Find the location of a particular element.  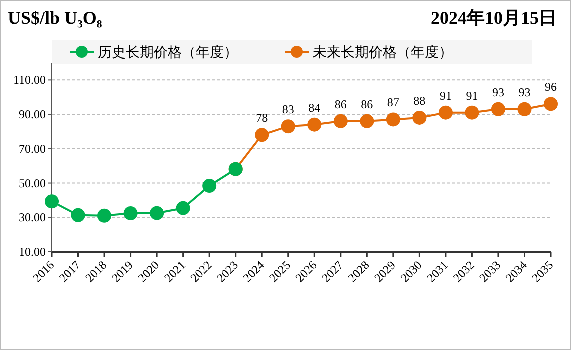

chart-subtitle: 2024年10月15日 is located at coordinates (494, 18).